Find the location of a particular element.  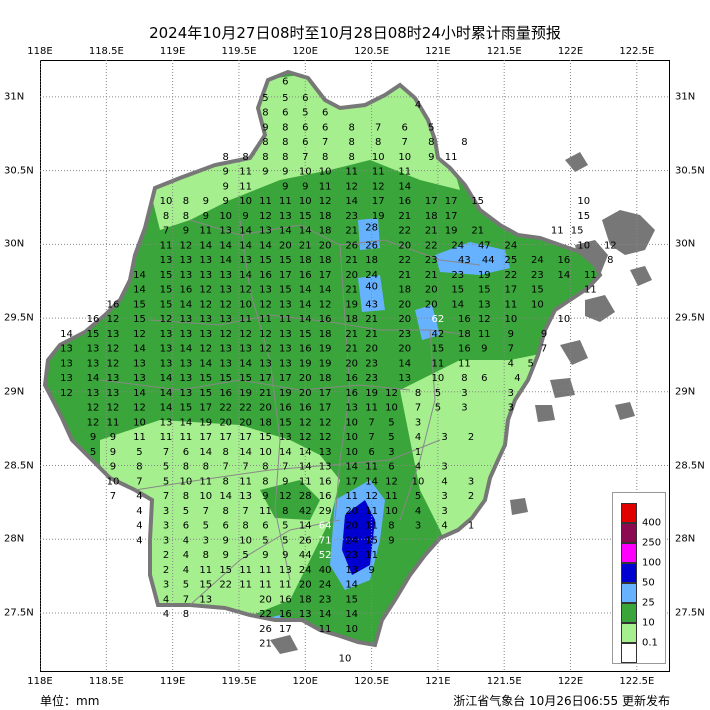

lat-tick-right: 31N is located at coordinates (685, 97).